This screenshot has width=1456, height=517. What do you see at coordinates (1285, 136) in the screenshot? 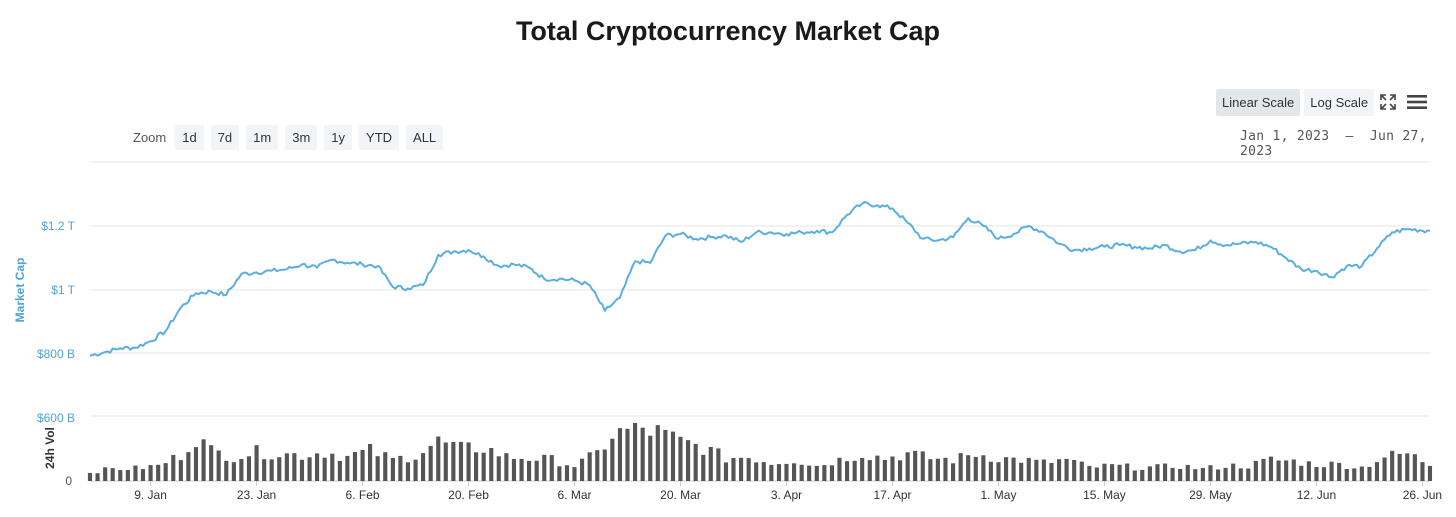
I see `date-range-from: Jan 1, 2023` at bounding box center [1285, 136].